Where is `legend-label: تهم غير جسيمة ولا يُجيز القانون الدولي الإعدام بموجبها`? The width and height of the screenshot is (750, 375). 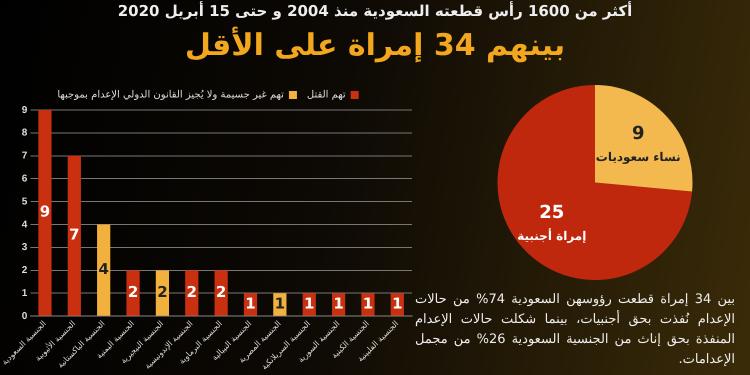
legend-label: تهم غير جسيمة ولا يُجيز القانون الدولي الإعدام بموجبها is located at coordinates (170, 95).